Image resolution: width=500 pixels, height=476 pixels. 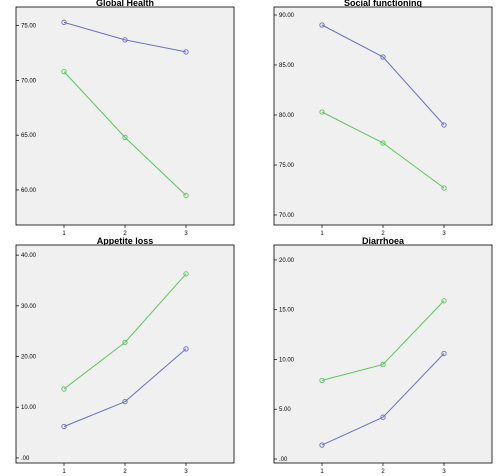 What do you see at coordinates (287, 66) in the screenshot?
I see `y-tick-label: 85.00` at bounding box center [287, 66].